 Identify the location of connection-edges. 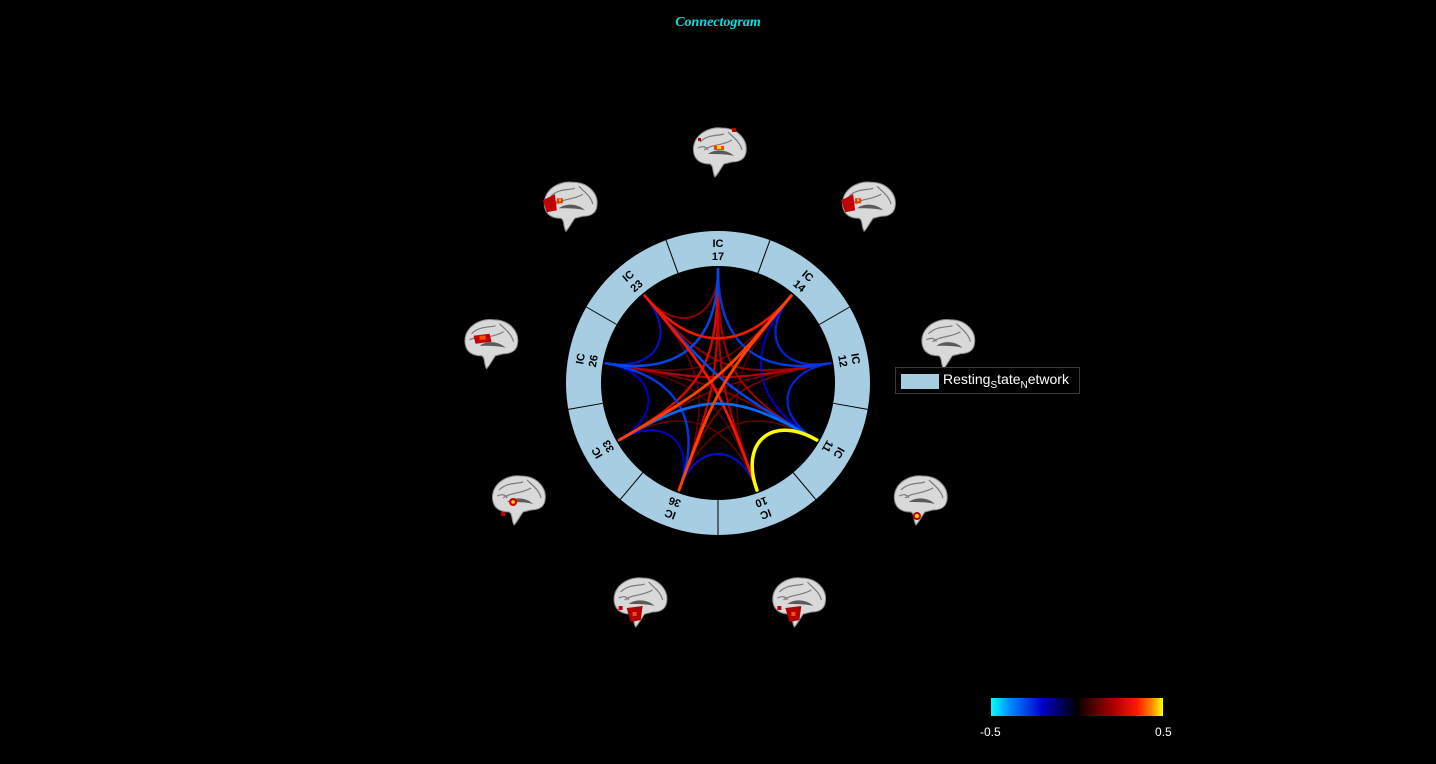
(718, 379).